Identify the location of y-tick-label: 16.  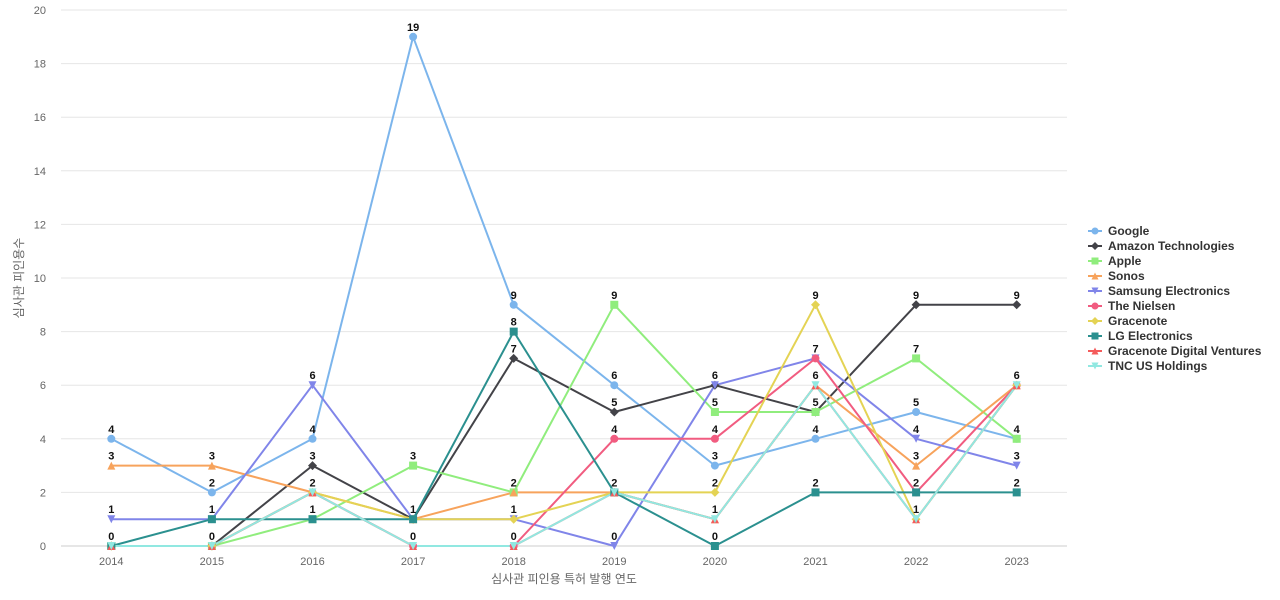
(40, 118).